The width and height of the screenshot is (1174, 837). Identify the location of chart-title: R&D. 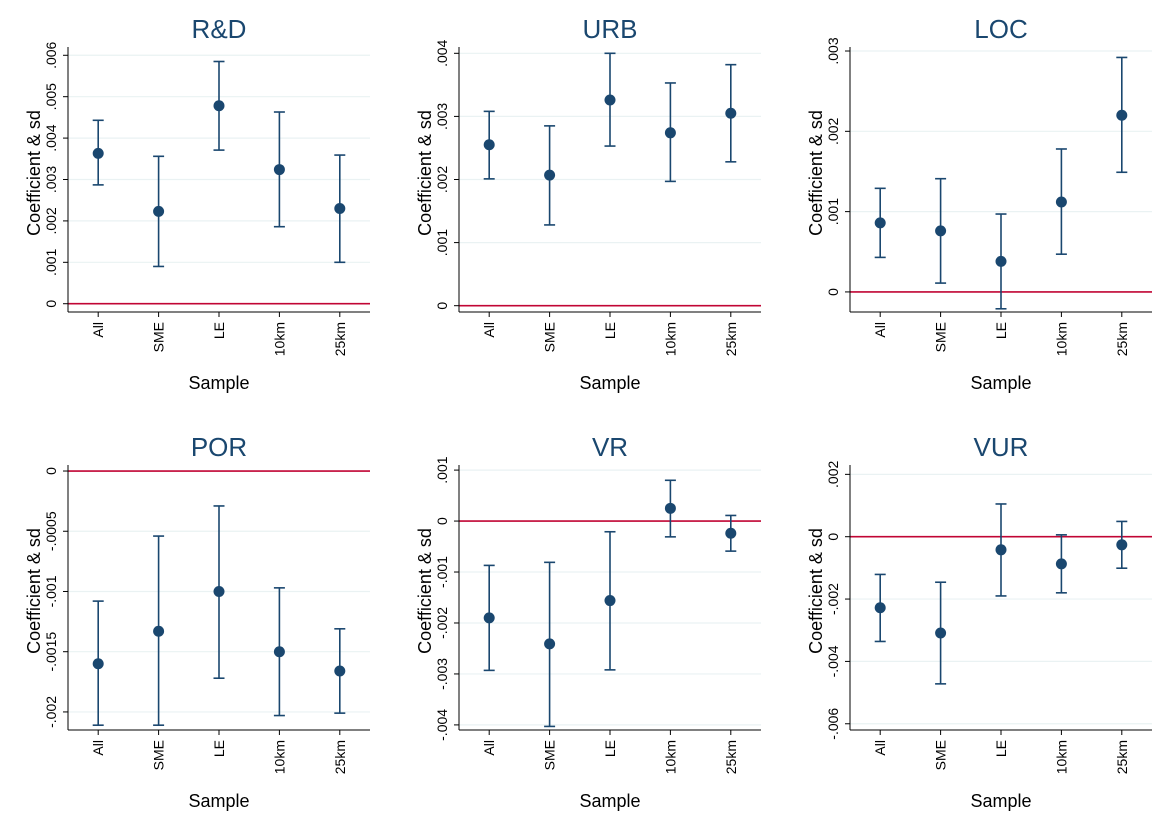
(219, 29).